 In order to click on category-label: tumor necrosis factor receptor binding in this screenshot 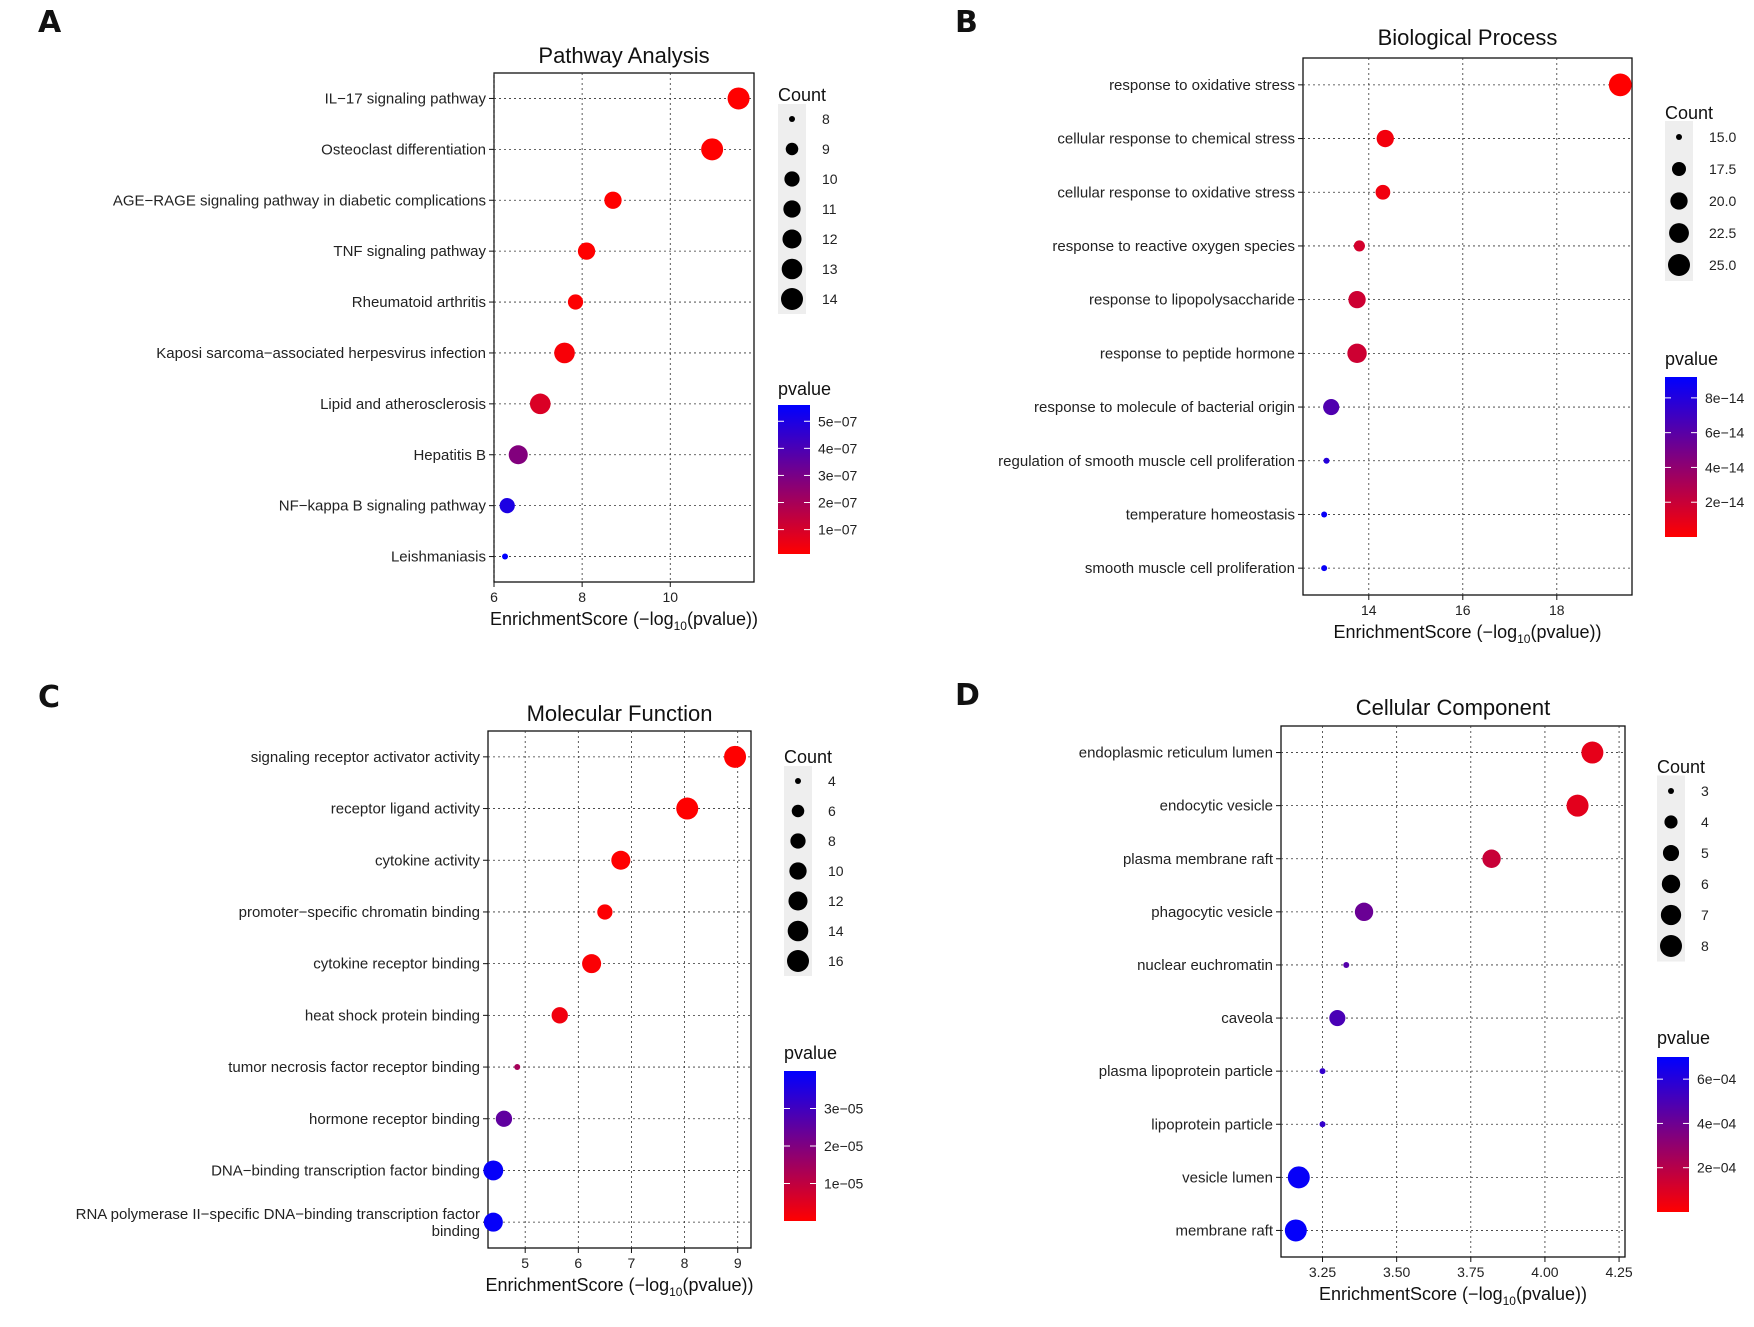, I will do `click(354, 1067)`.